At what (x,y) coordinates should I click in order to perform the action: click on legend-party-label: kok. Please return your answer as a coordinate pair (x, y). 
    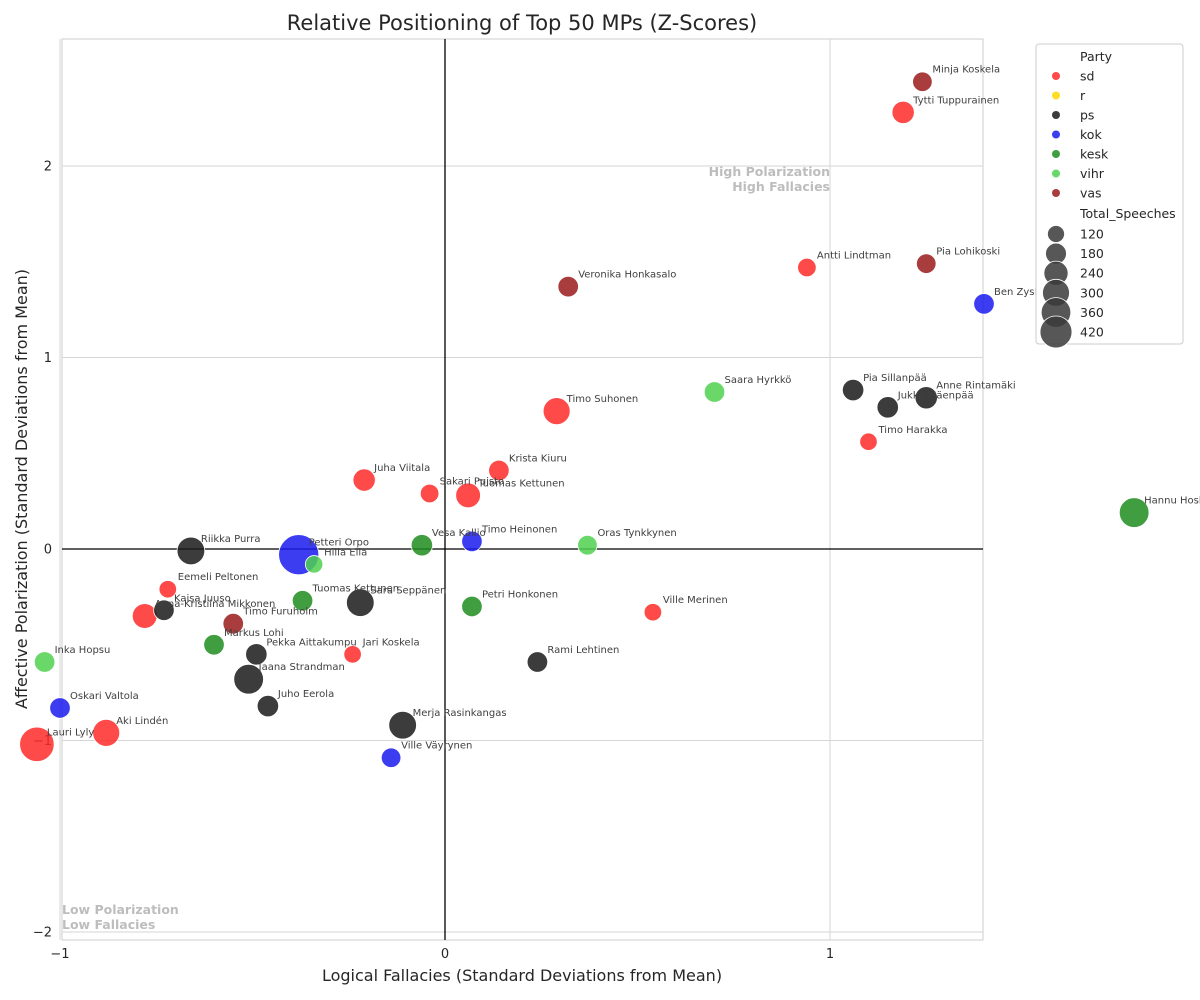
    Looking at the image, I should click on (1091, 134).